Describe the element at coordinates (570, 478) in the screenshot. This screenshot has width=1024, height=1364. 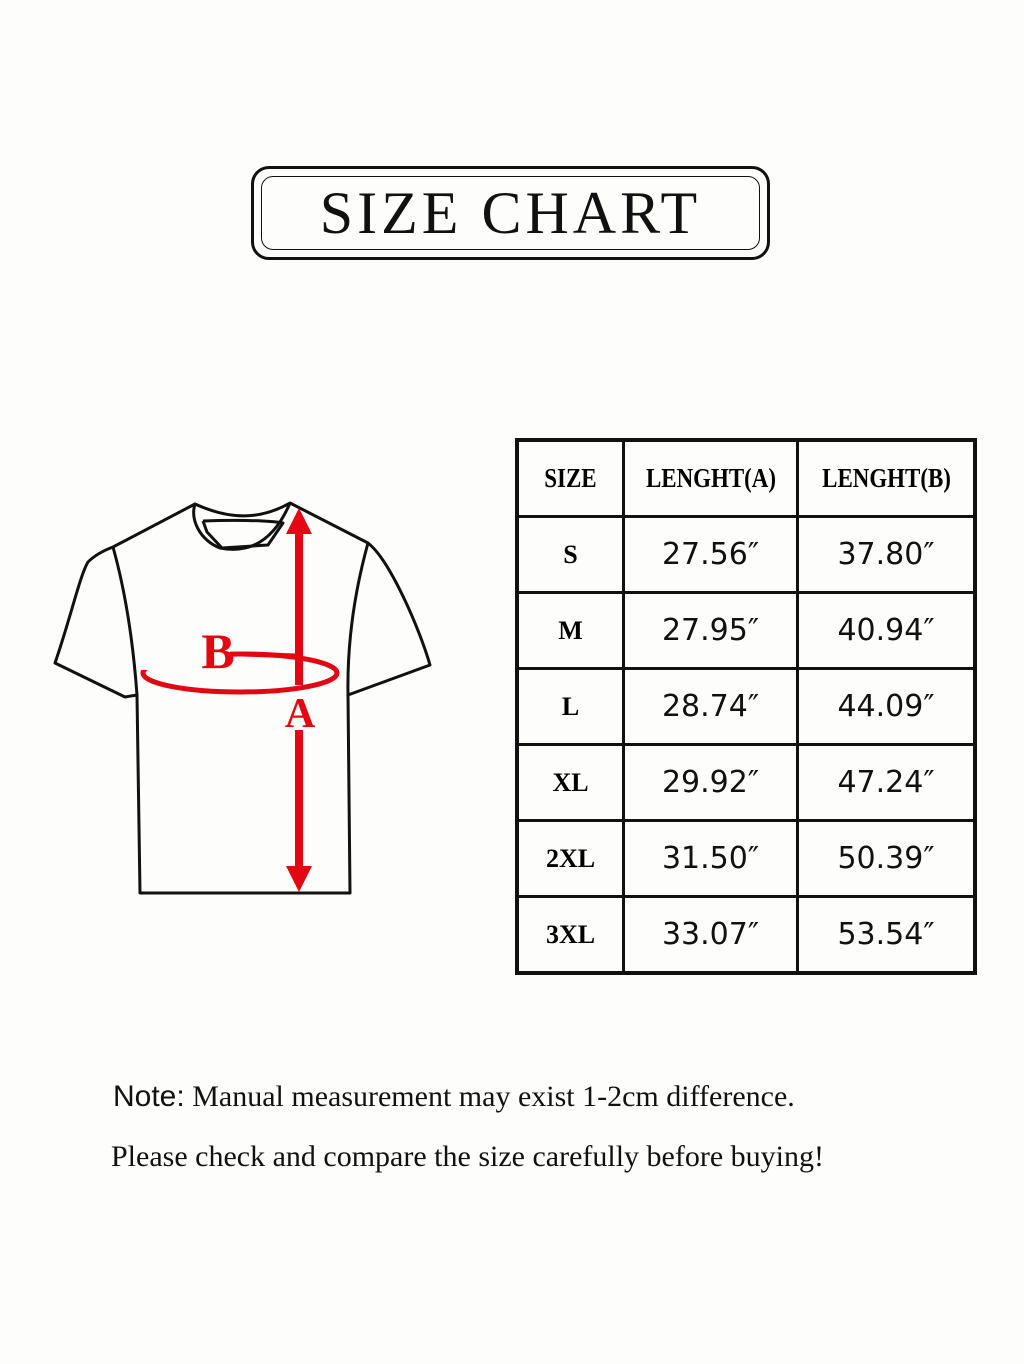
I see `header-size: SIZE` at that location.